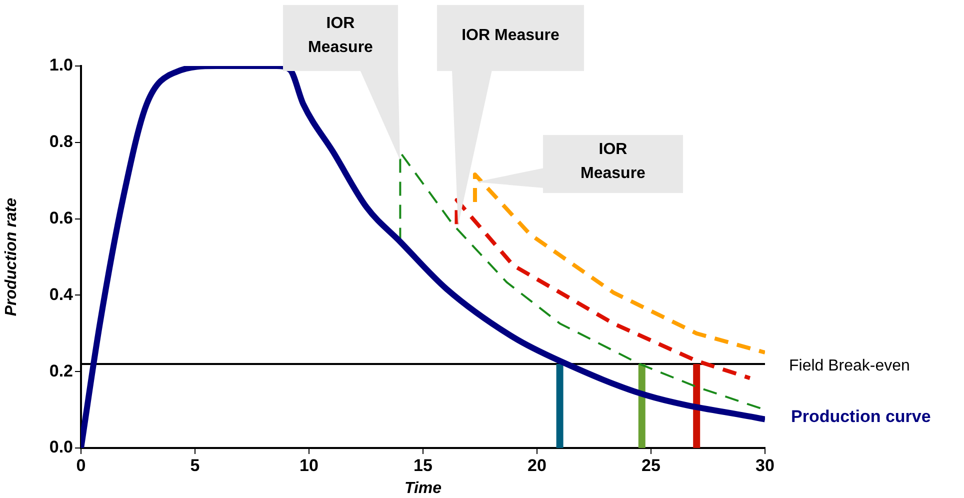  Describe the element at coordinates (309, 465) in the screenshot. I see `x-tick-label: 10` at that location.